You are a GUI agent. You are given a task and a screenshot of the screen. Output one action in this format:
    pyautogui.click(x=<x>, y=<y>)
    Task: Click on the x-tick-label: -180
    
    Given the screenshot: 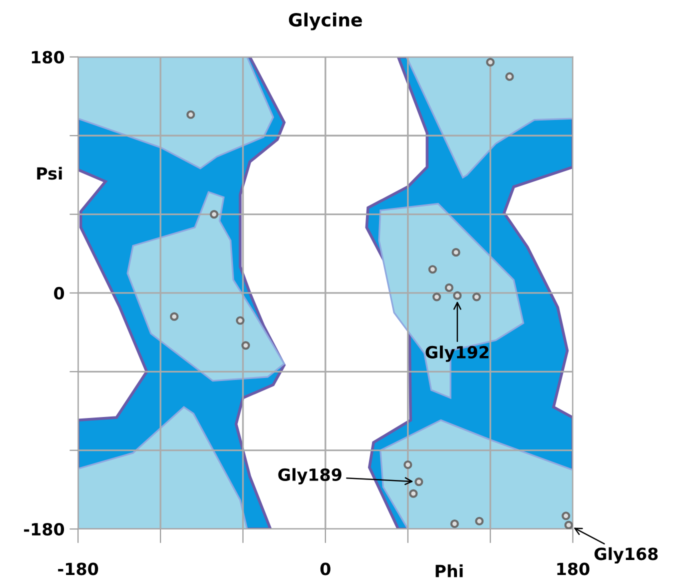 What is the action you would take?
    pyautogui.click(x=78, y=569)
    